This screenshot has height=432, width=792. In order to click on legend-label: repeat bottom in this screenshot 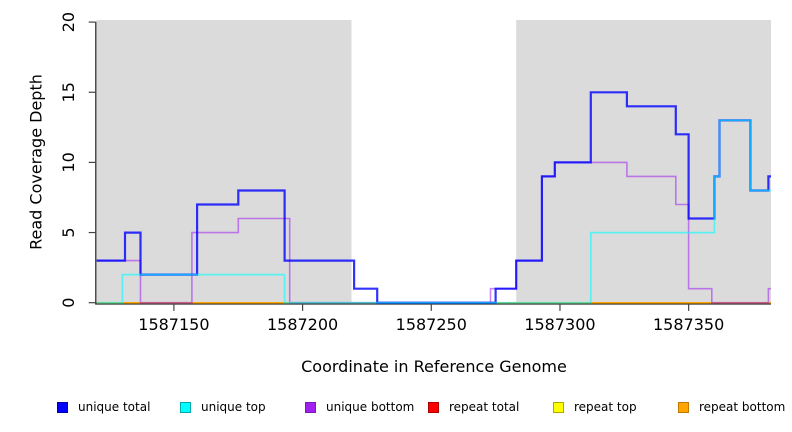, I will do `click(742, 407)`.